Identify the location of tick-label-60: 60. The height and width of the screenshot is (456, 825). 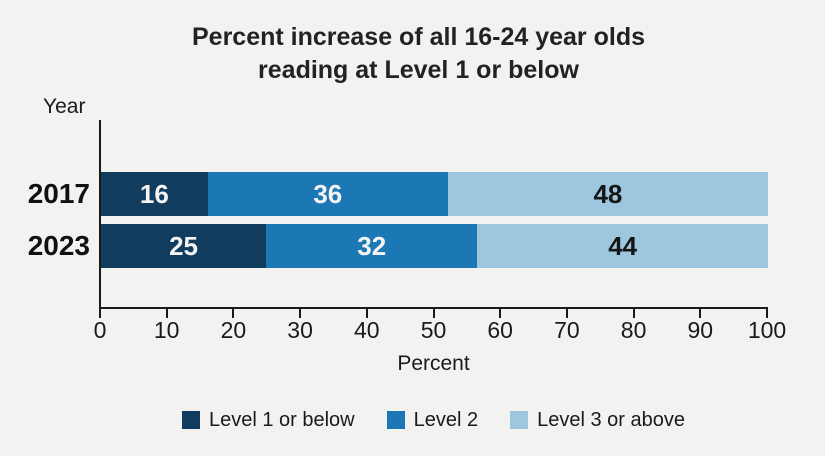
(500, 330).